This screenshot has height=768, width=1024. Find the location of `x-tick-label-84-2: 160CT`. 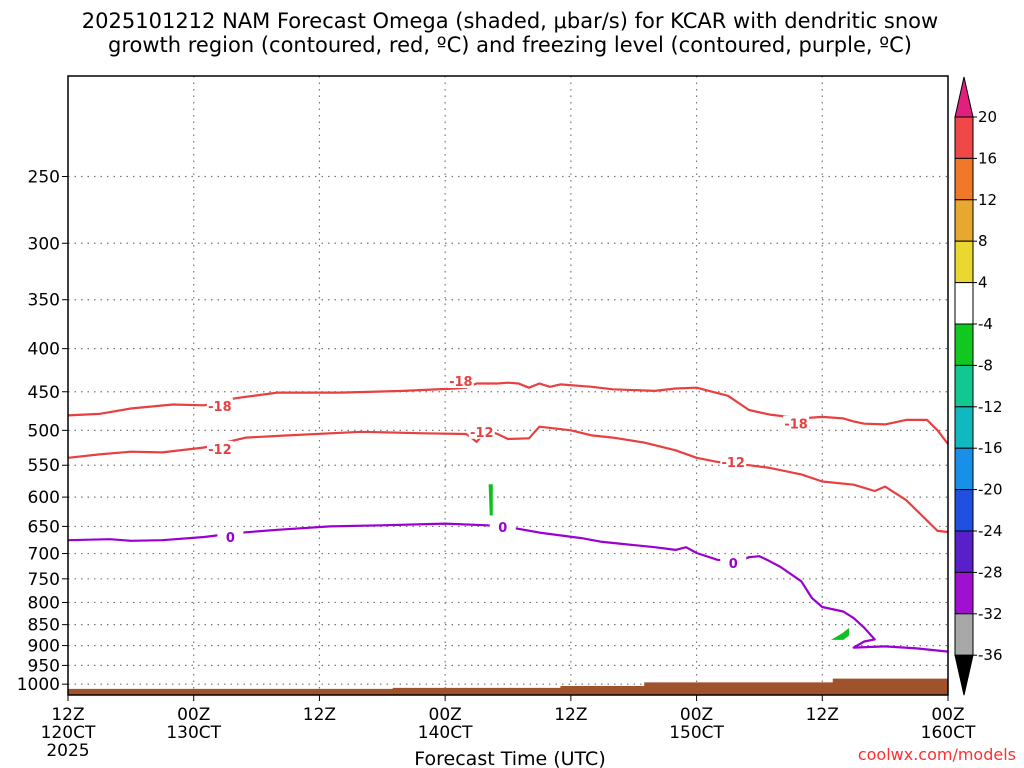

x-tick-label-84-2: 160CT is located at coordinates (948, 733).